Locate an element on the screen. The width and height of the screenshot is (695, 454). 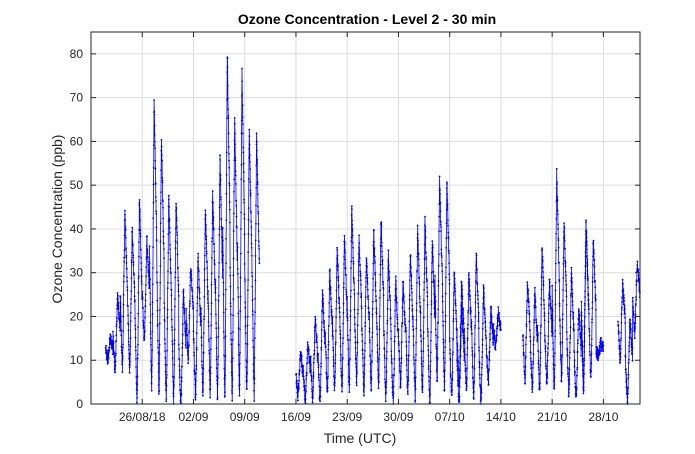
chart-title: Ozone Concentration - Level 2 - 30 min is located at coordinates (367, 19).